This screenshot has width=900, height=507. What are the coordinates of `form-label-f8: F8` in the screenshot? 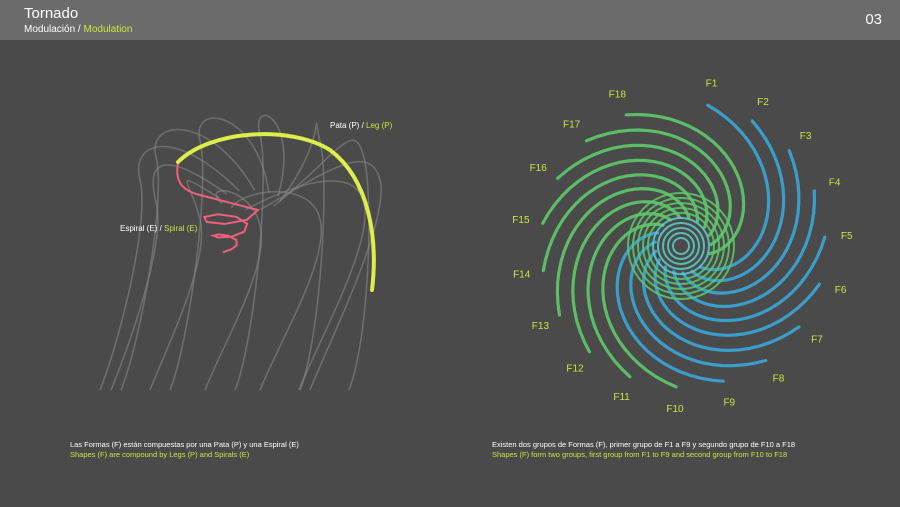 It's located at (779, 378).